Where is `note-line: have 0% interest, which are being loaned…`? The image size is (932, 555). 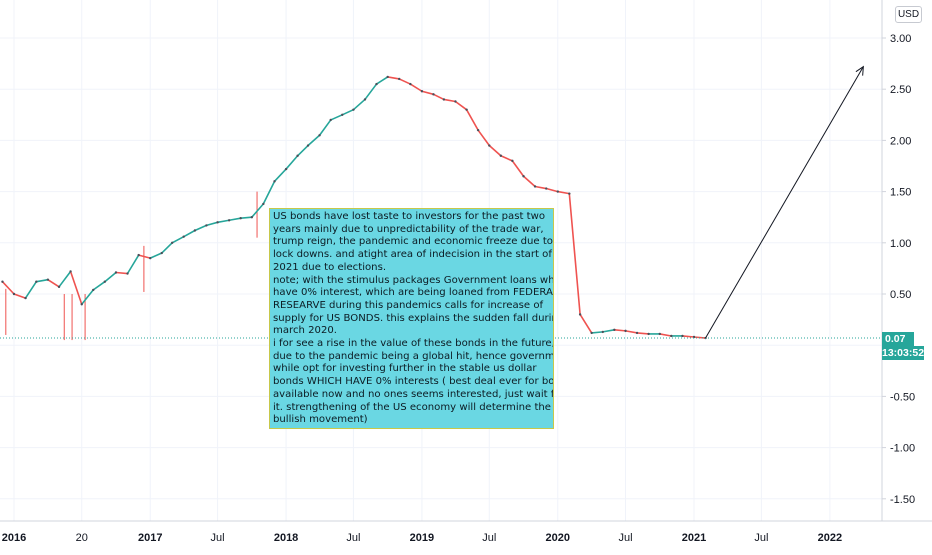
note-line: have 0% interest, which are being loaned… is located at coordinates (413, 293).